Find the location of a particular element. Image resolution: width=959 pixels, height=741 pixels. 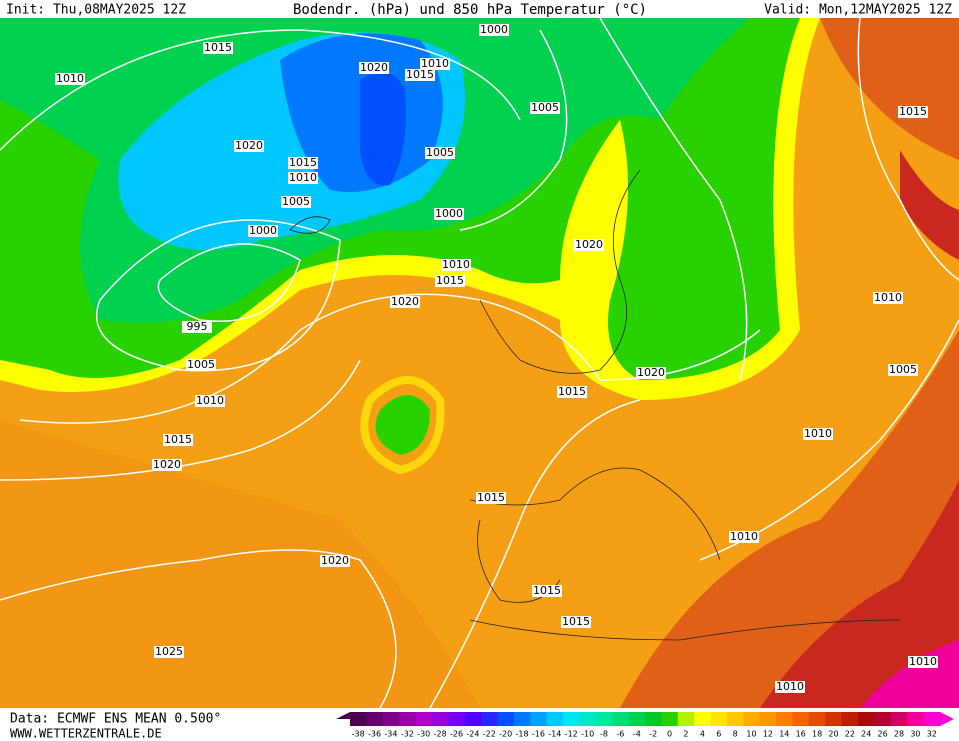

colorbar-tick-label: -6 is located at coordinates (620, 734).